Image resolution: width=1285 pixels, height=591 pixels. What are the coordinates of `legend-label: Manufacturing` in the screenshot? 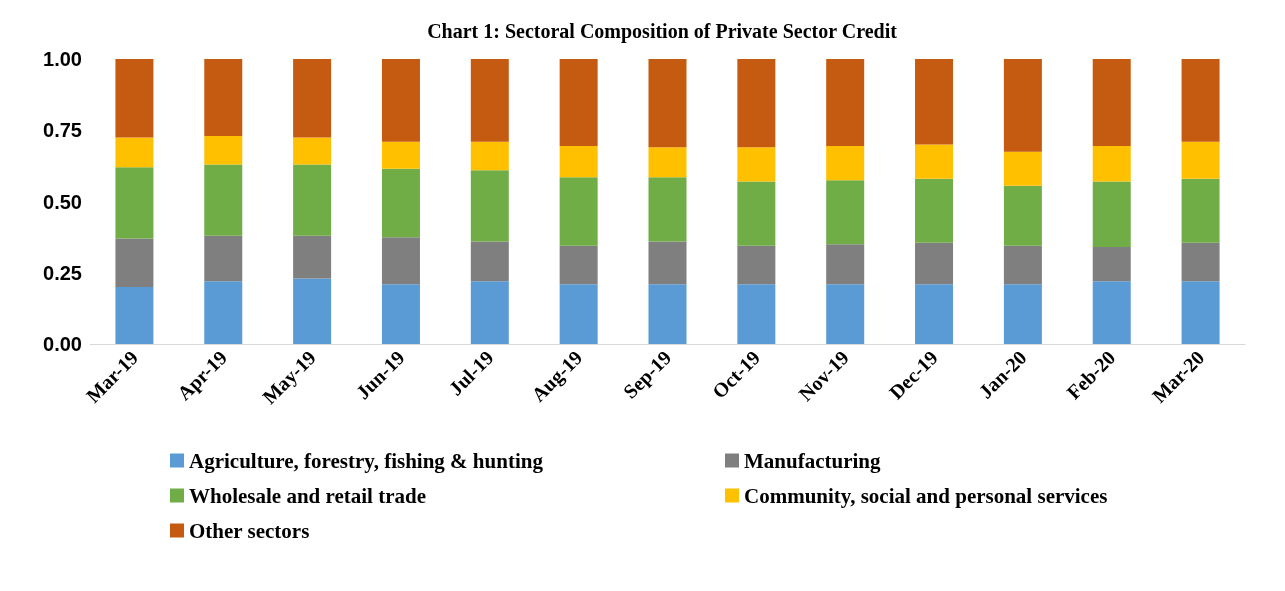 It's located at (812, 460).